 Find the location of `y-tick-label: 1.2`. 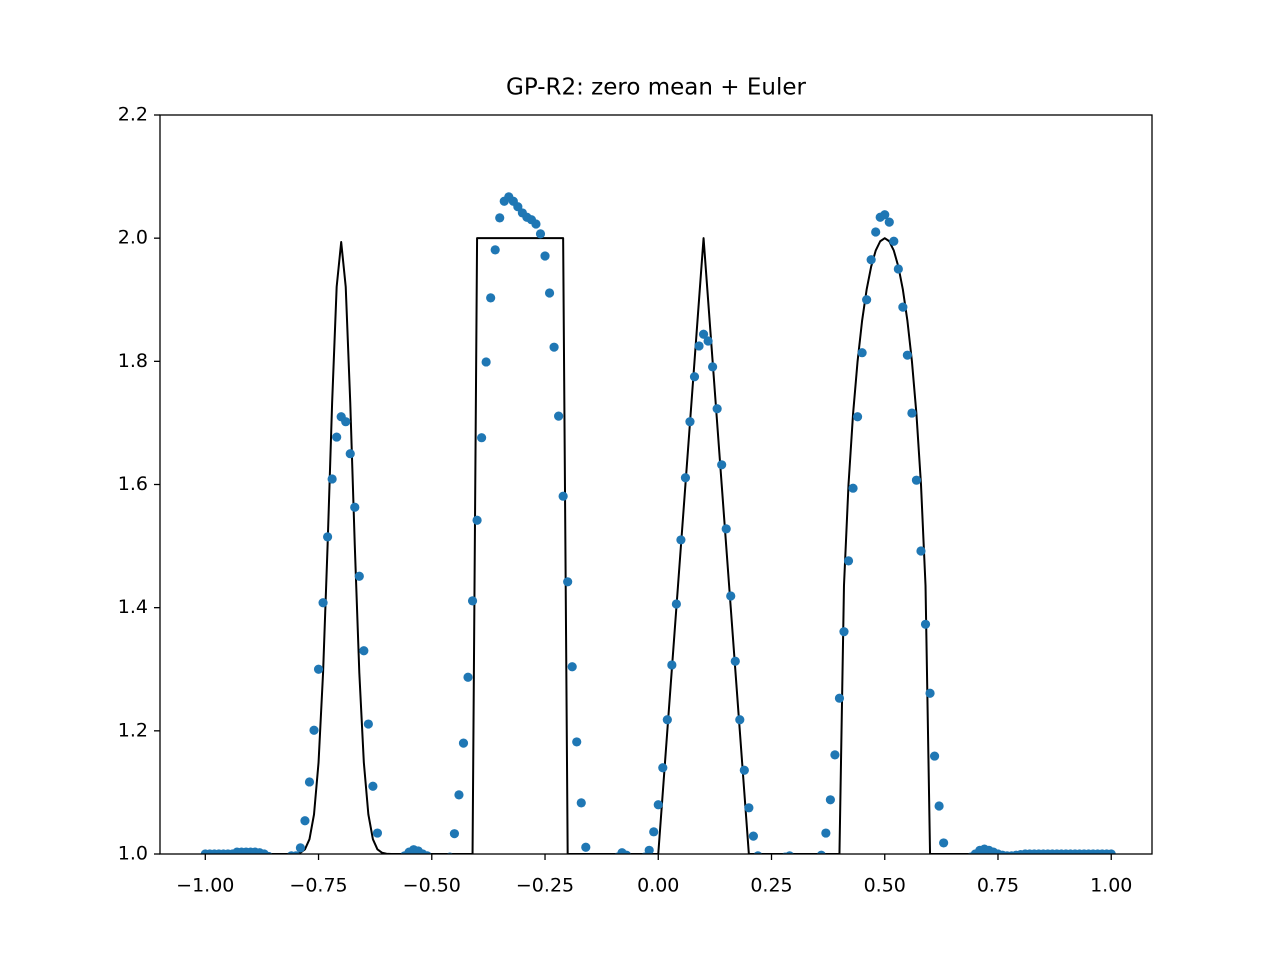

y-tick-label: 1.2 is located at coordinates (133, 730).